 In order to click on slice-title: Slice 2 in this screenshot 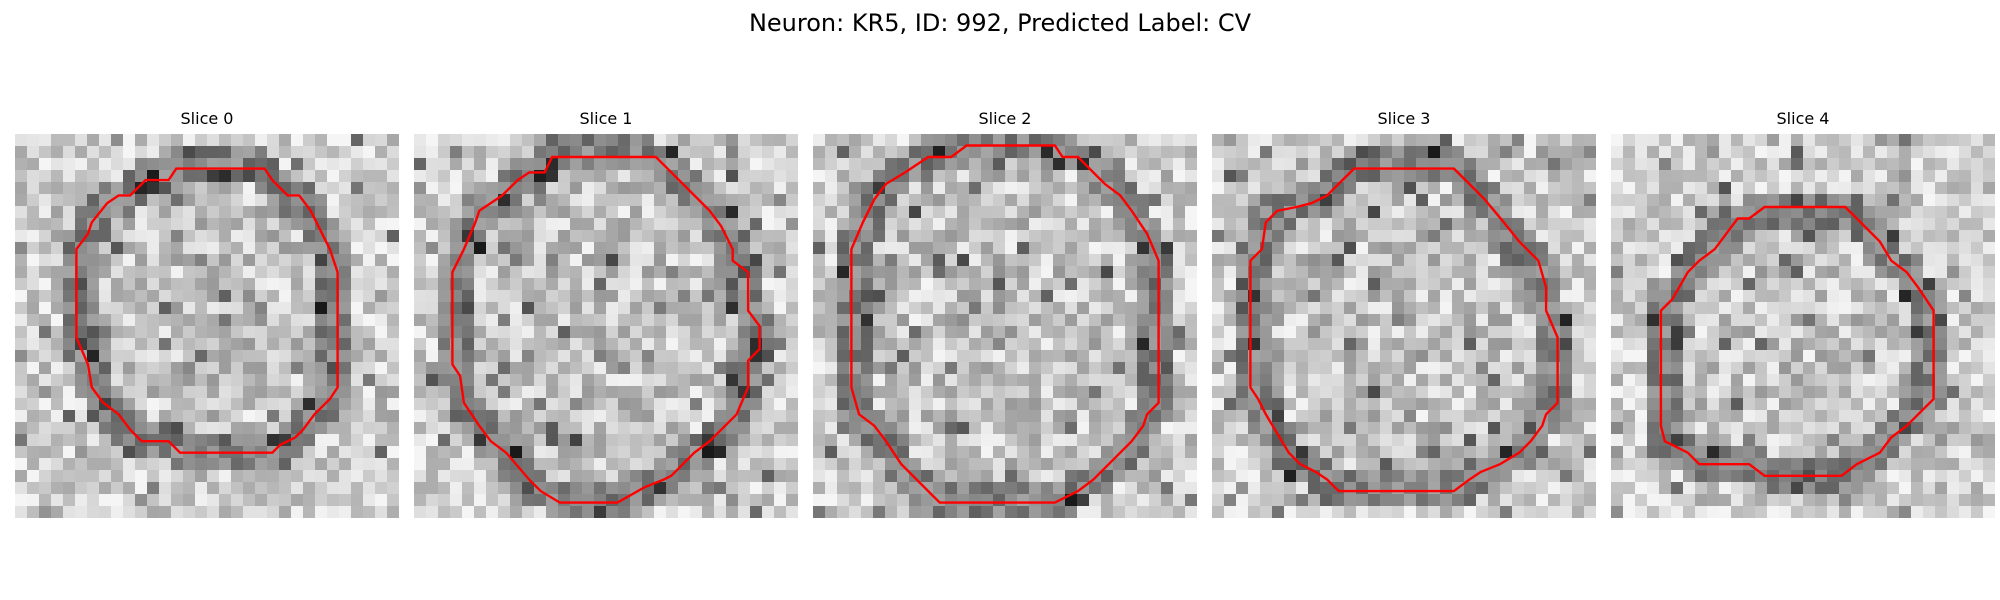, I will do `click(1005, 118)`.